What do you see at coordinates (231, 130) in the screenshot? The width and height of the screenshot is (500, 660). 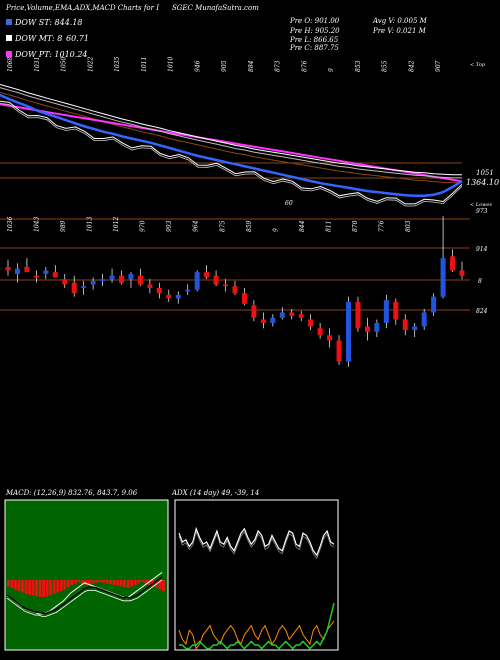 I see `ema-mt-line` at bounding box center [231, 130].